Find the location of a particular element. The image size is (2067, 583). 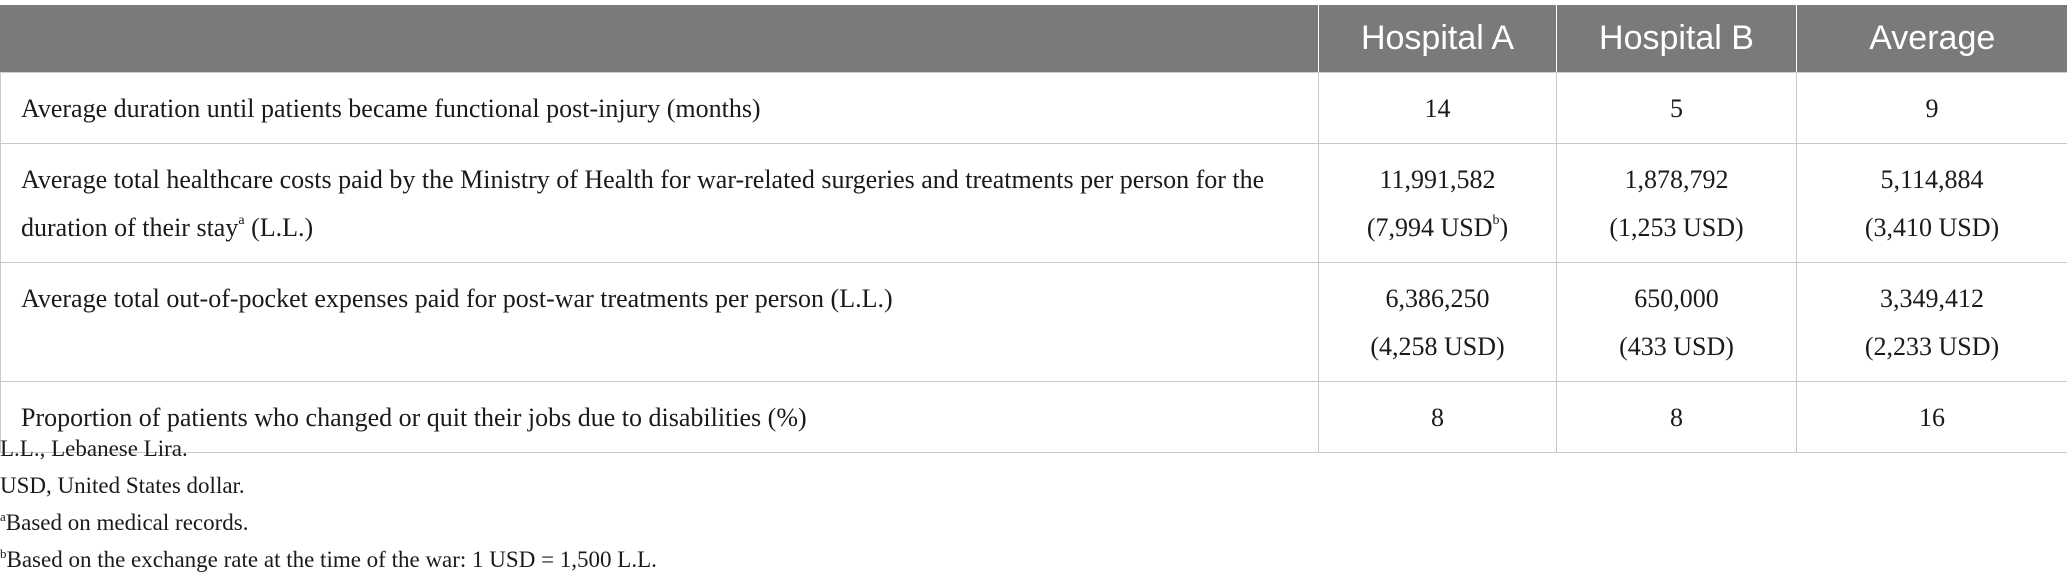

cell-average: 3,349,412 (2,233 USD) is located at coordinates (1931, 322).